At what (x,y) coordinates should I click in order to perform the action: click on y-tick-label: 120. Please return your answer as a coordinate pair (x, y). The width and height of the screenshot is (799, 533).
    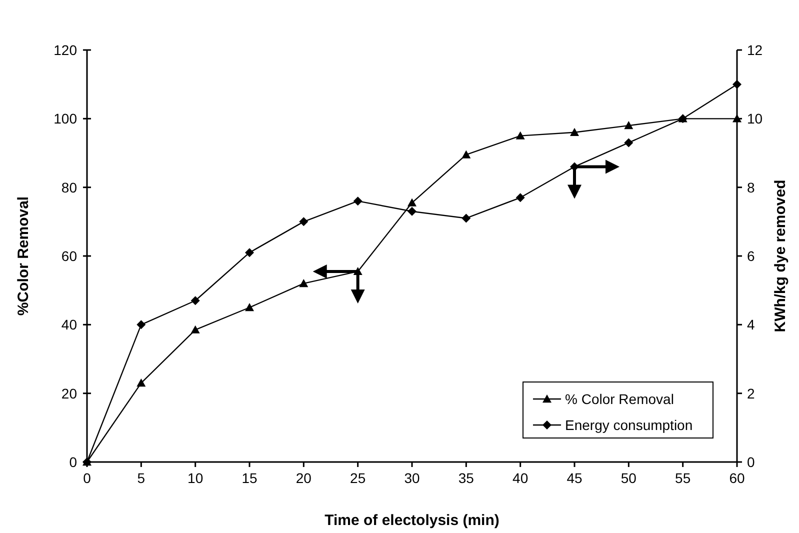
    Looking at the image, I should click on (66, 50).